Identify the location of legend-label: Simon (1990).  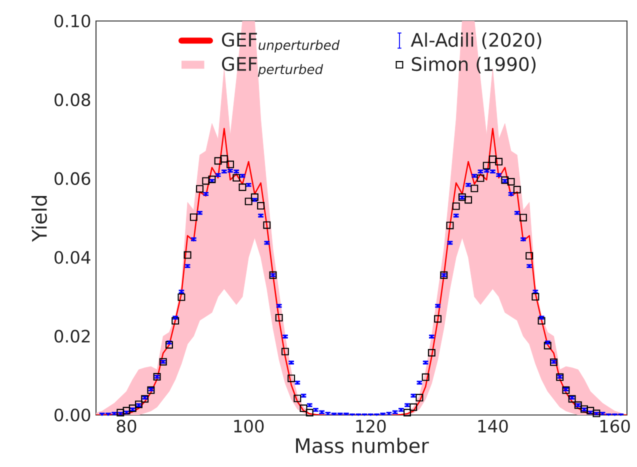
(474, 65).